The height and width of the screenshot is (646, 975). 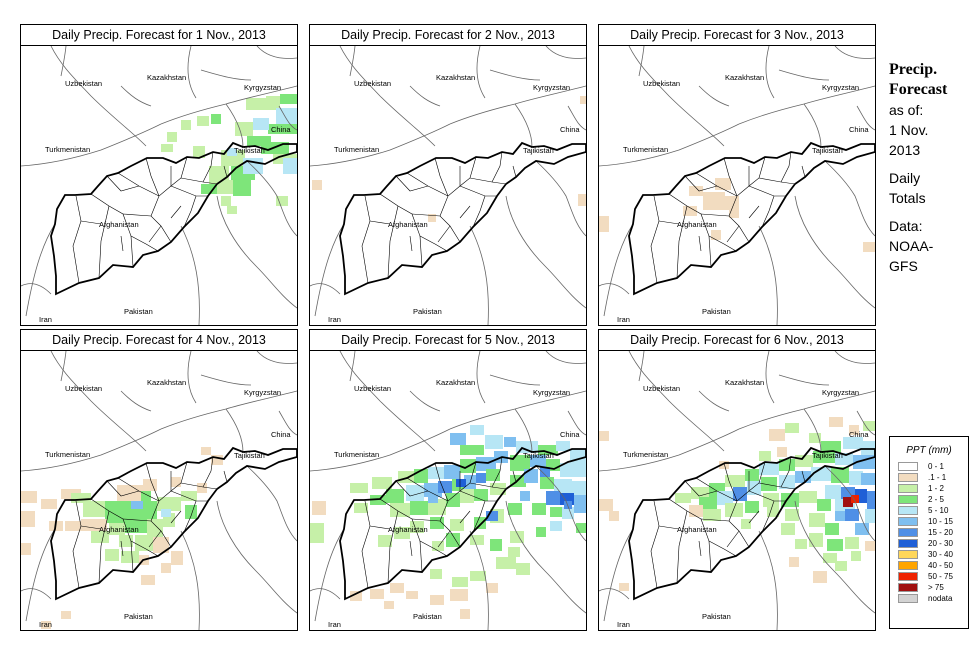 What do you see at coordinates (551, 87) in the screenshot?
I see `country-label-kyrgyzstan: Kyrgyzstan` at bounding box center [551, 87].